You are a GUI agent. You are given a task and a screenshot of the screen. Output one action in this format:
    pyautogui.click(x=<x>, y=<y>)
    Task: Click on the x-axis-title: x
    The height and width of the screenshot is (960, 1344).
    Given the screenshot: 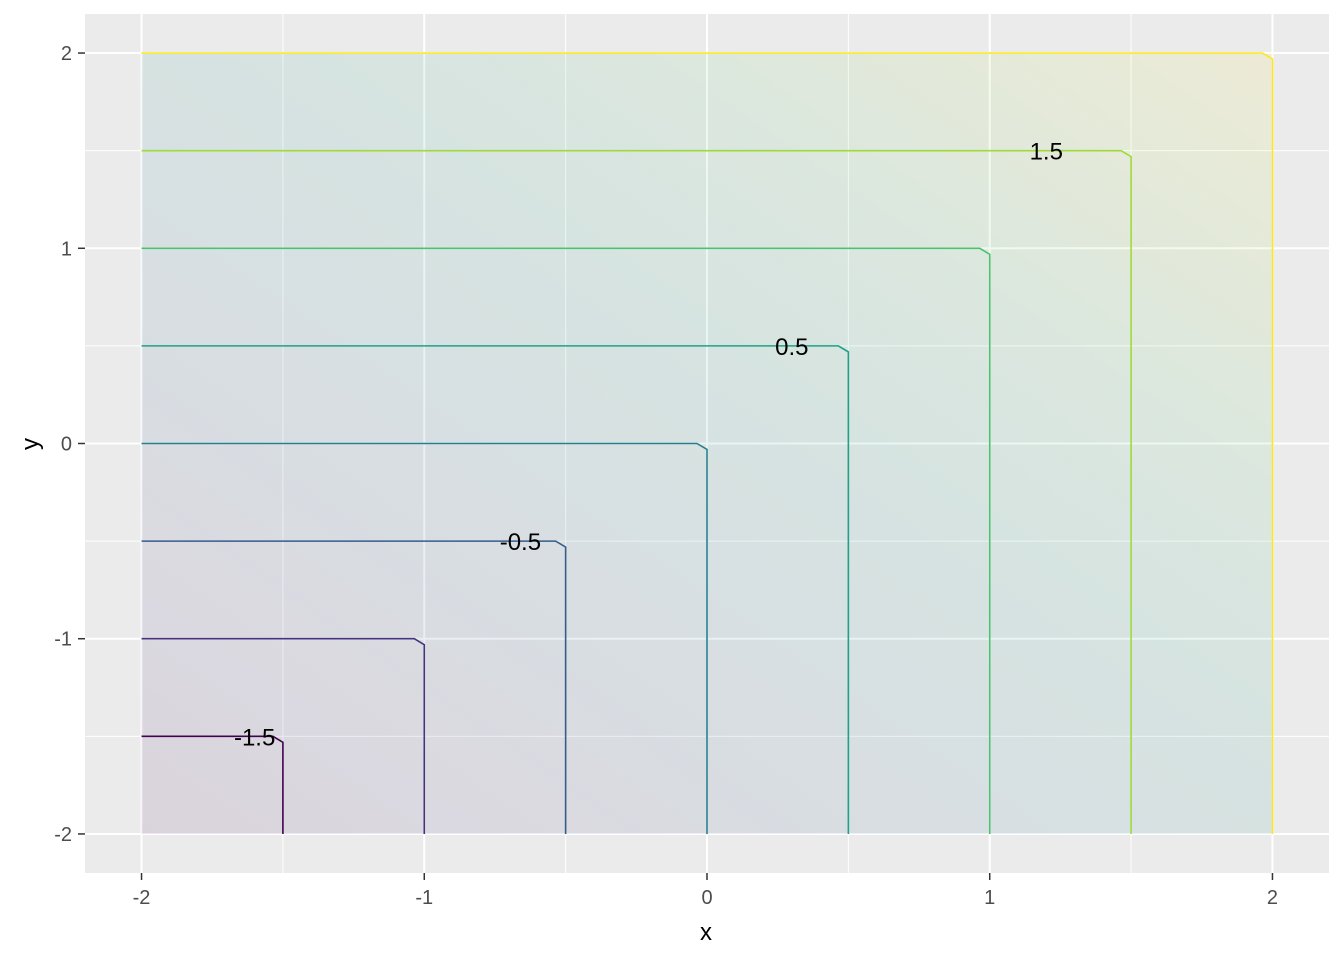 What is the action you would take?
    pyautogui.click(x=706, y=932)
    